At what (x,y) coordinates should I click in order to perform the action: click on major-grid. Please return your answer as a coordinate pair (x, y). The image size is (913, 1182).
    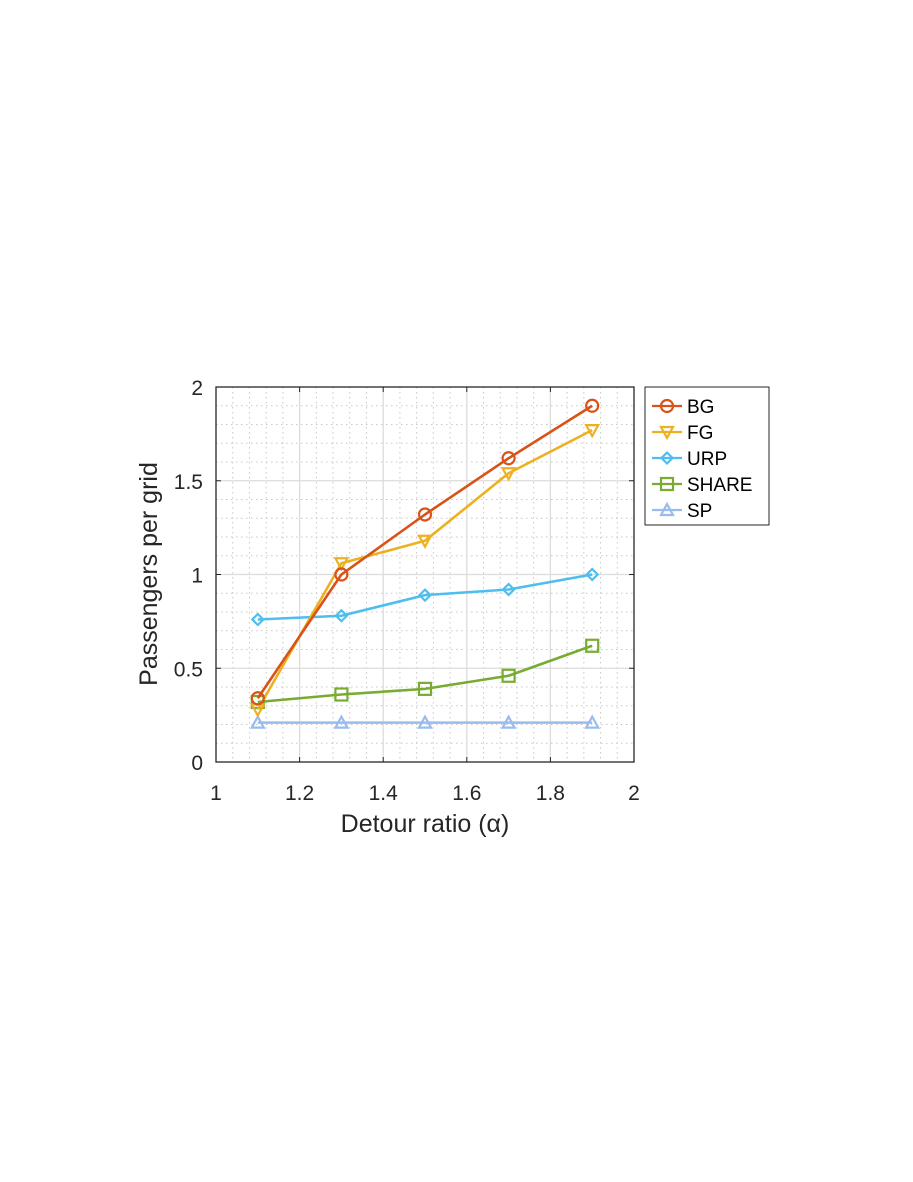
    Looking at the image, I should click on (425, 574).